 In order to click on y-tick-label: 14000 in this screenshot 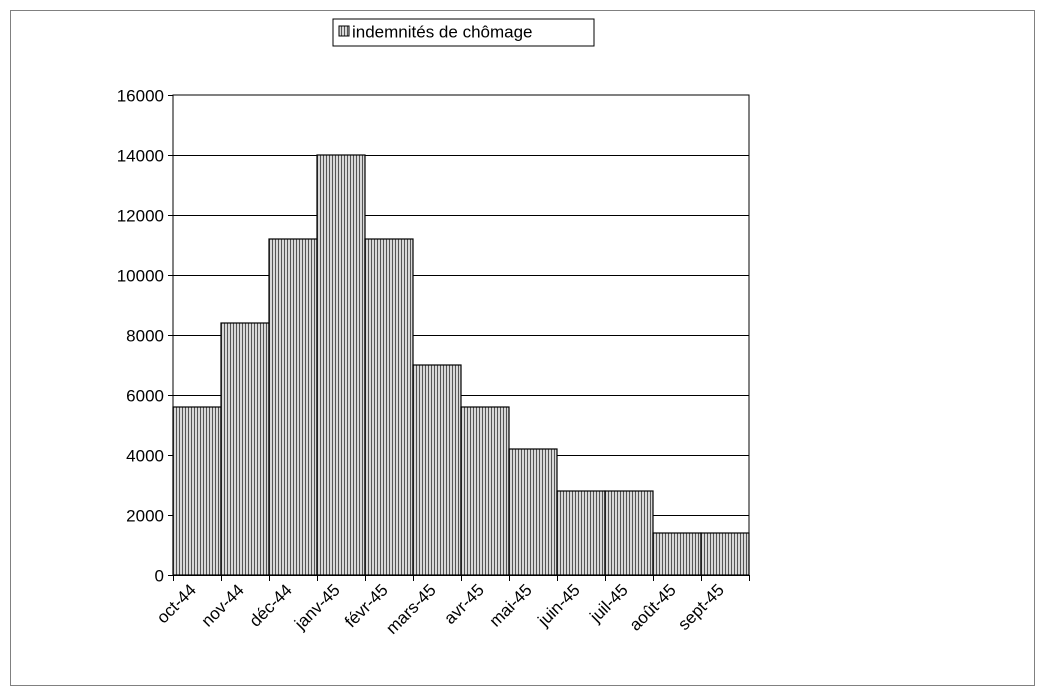, I will do `click(140, 156)`.